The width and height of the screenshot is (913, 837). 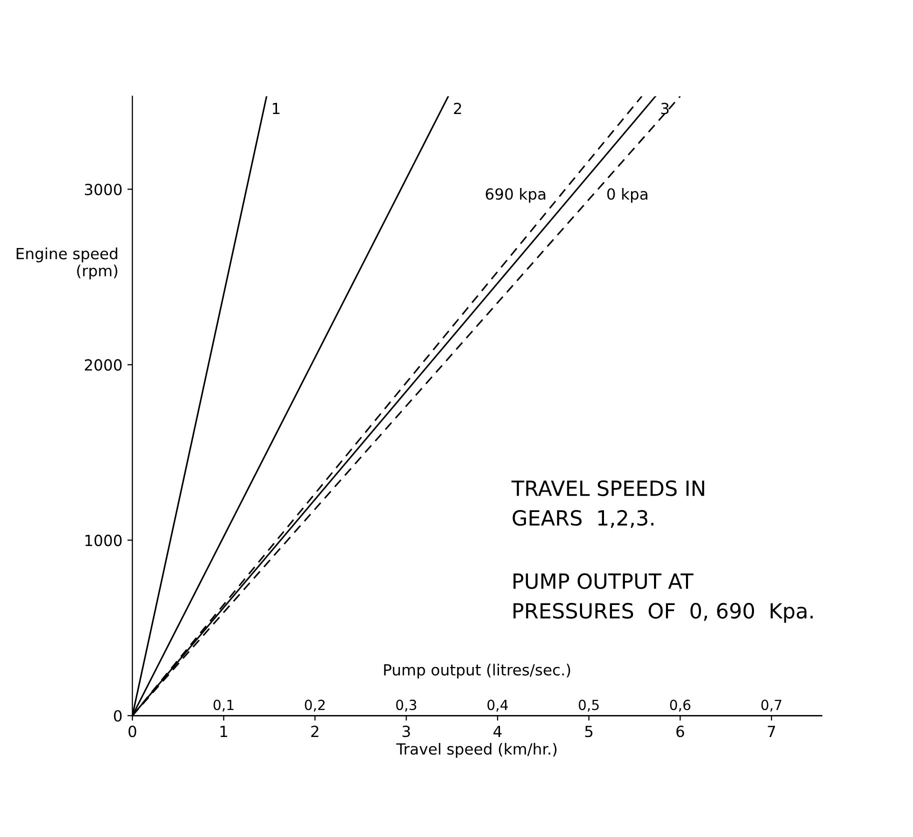 What do you see at coordinates (103, 365) in the screenshot?
I see `y-tick-label: 2000` at bounding box center [103, 365].